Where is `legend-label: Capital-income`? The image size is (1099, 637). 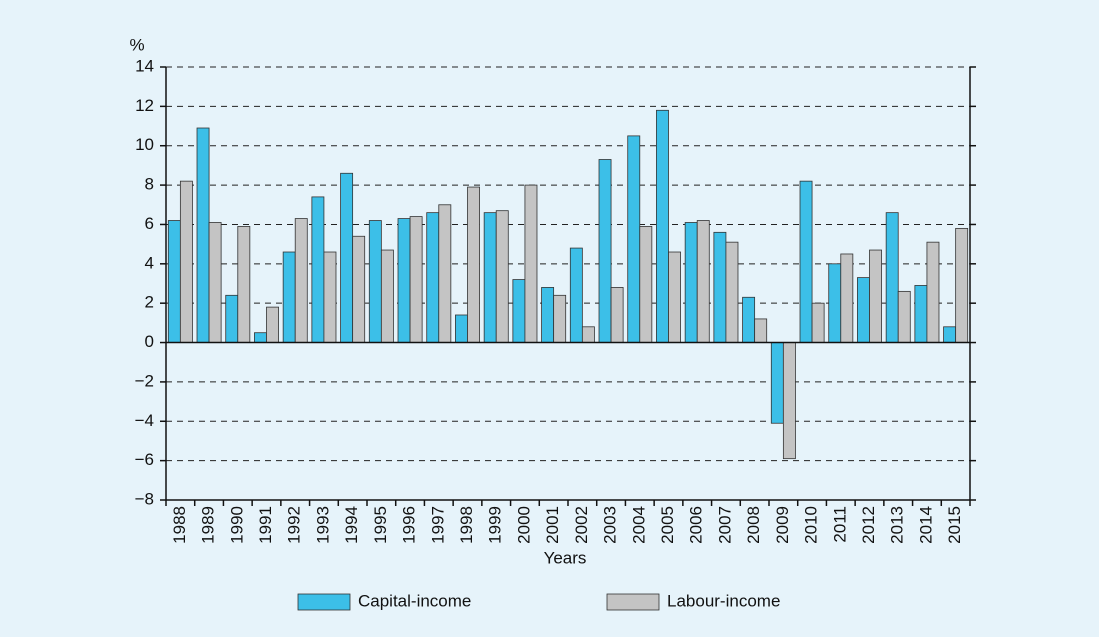 legend-label: Capital-income is located at coordinates (414, 600).